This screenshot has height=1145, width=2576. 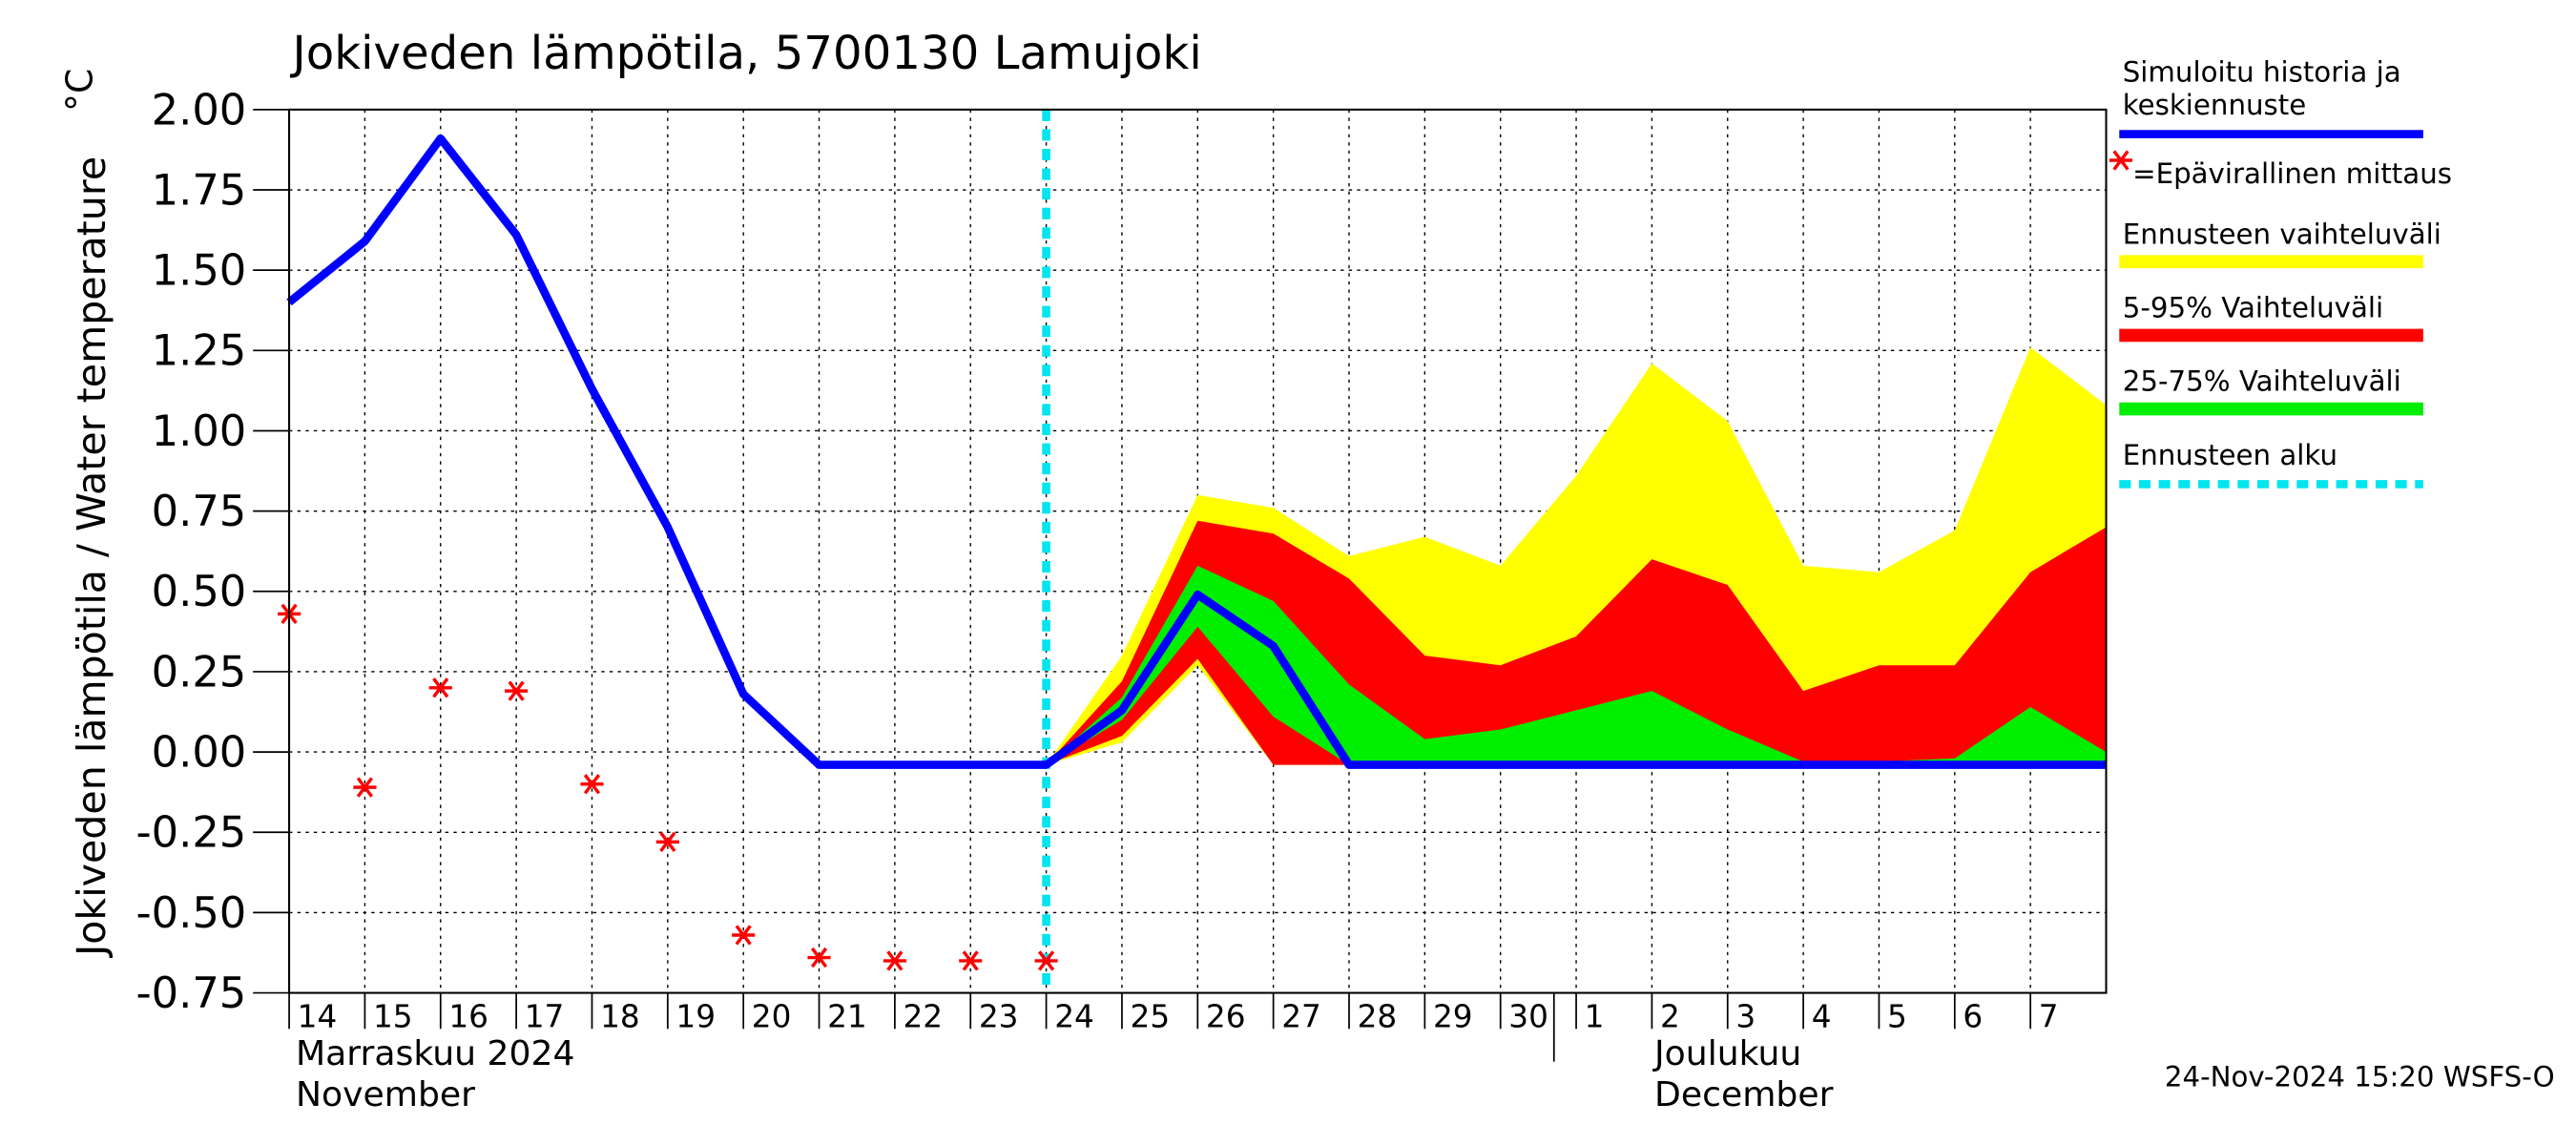 I want to click on x-tick-label: 6, so click(x=1973, y=1017).